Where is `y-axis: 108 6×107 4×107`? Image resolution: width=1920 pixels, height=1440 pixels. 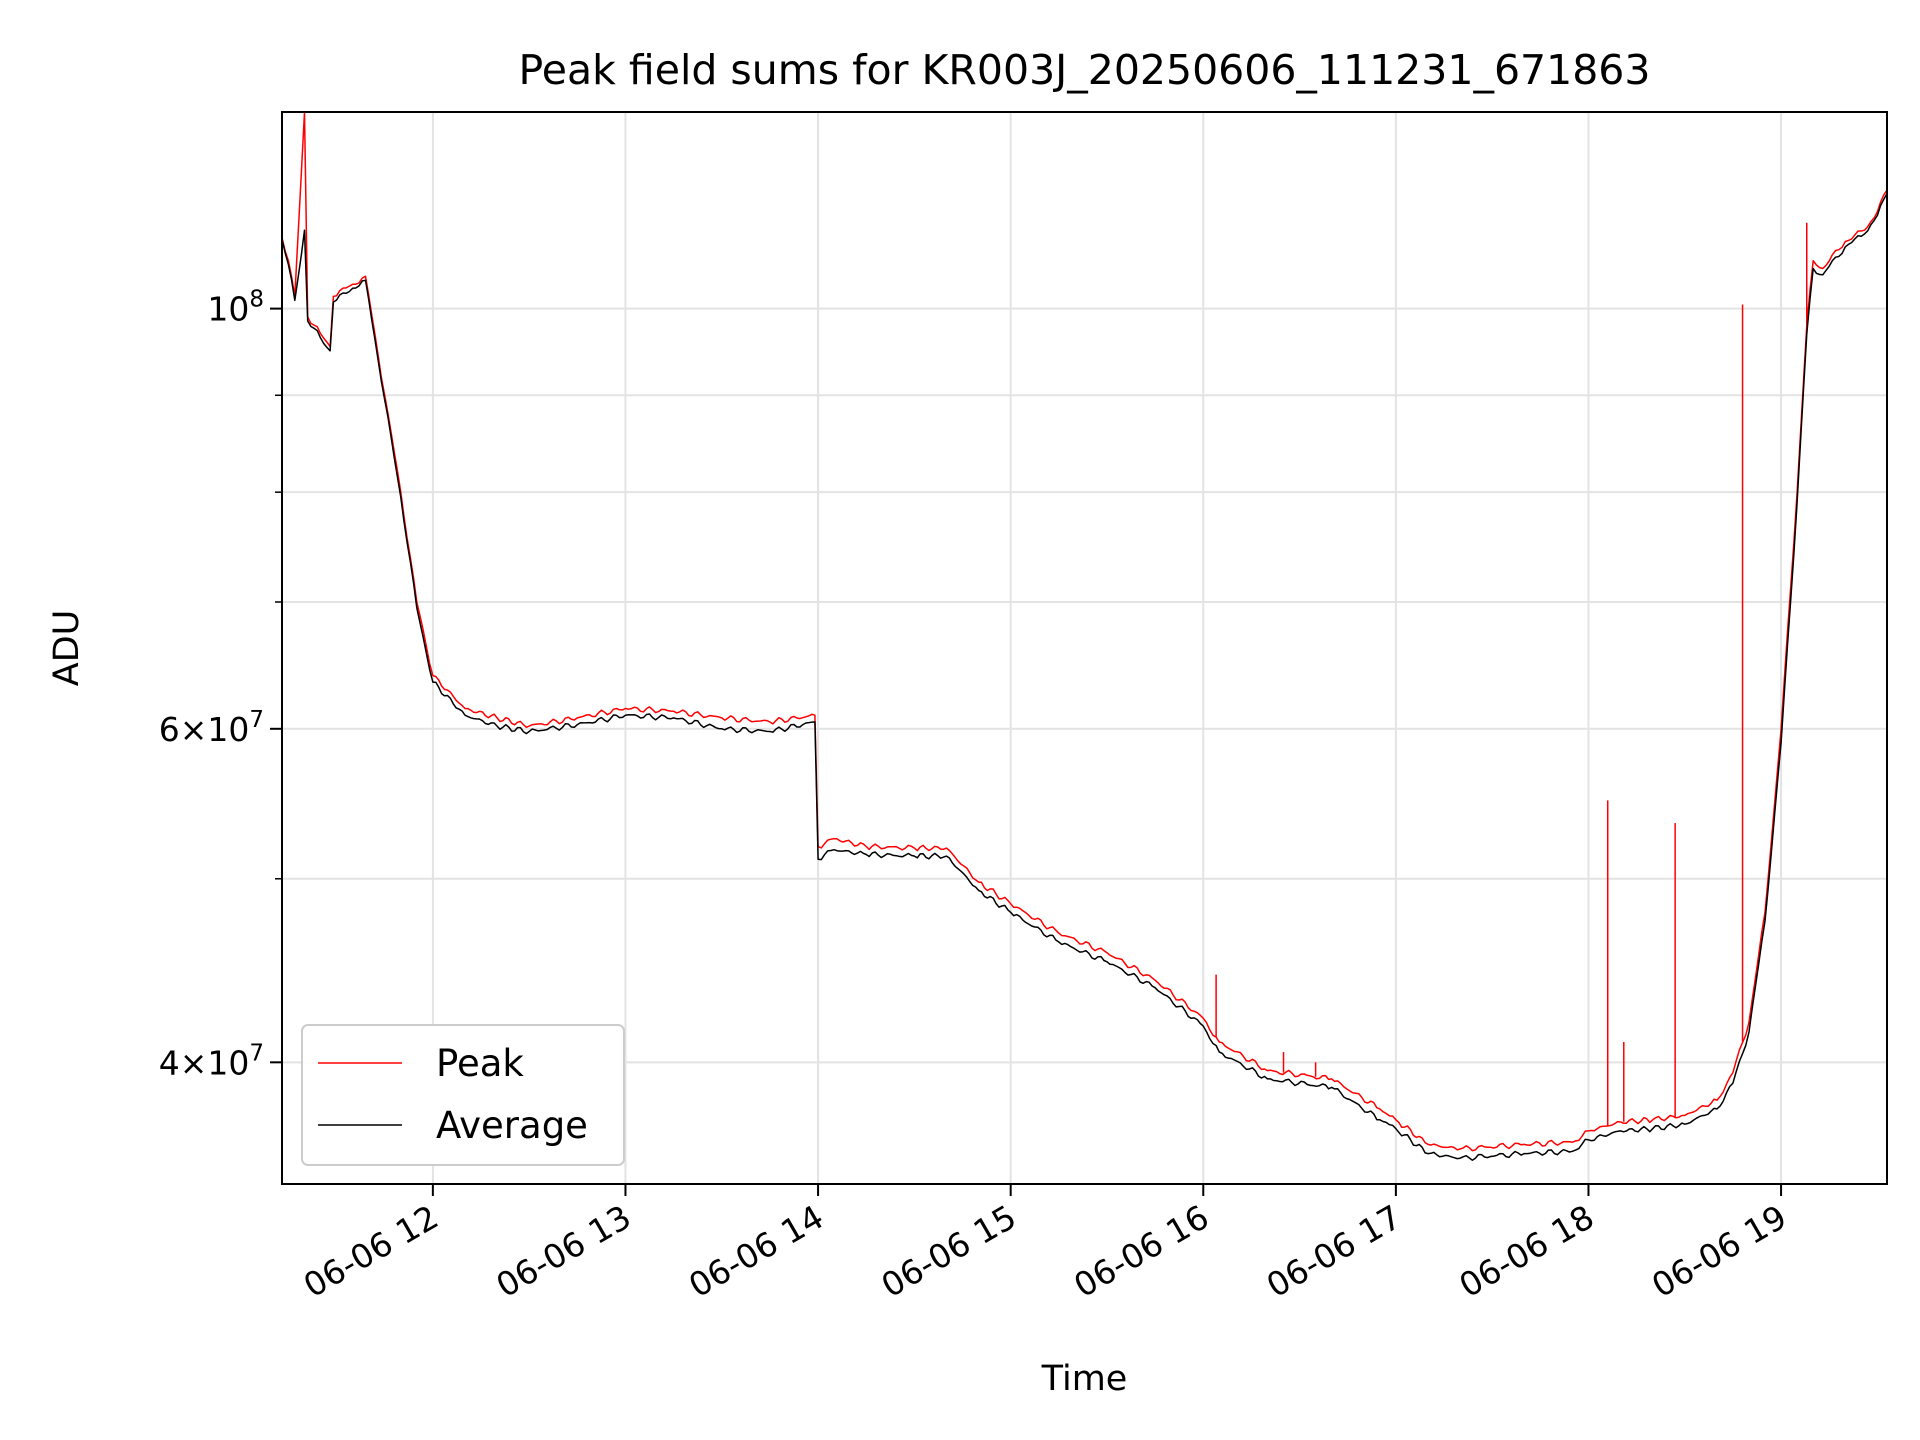 y-axis: 108 6×107 4×107 is located at coordinates (220, 684).